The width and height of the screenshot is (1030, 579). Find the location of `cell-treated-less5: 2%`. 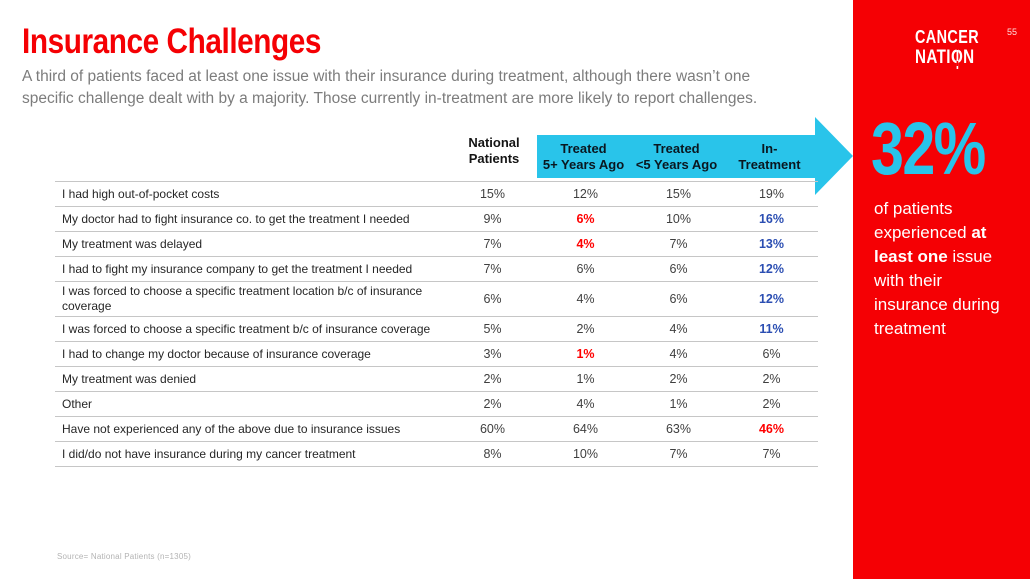

cell-treated-less5: 2% is located at coordinates (678, 379).